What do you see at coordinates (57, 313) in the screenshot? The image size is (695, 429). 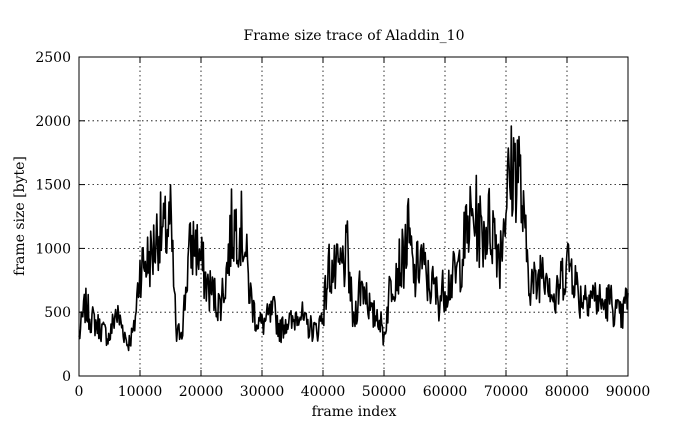 I see `y-tick-label: 500` at bounding box center [57, 313].